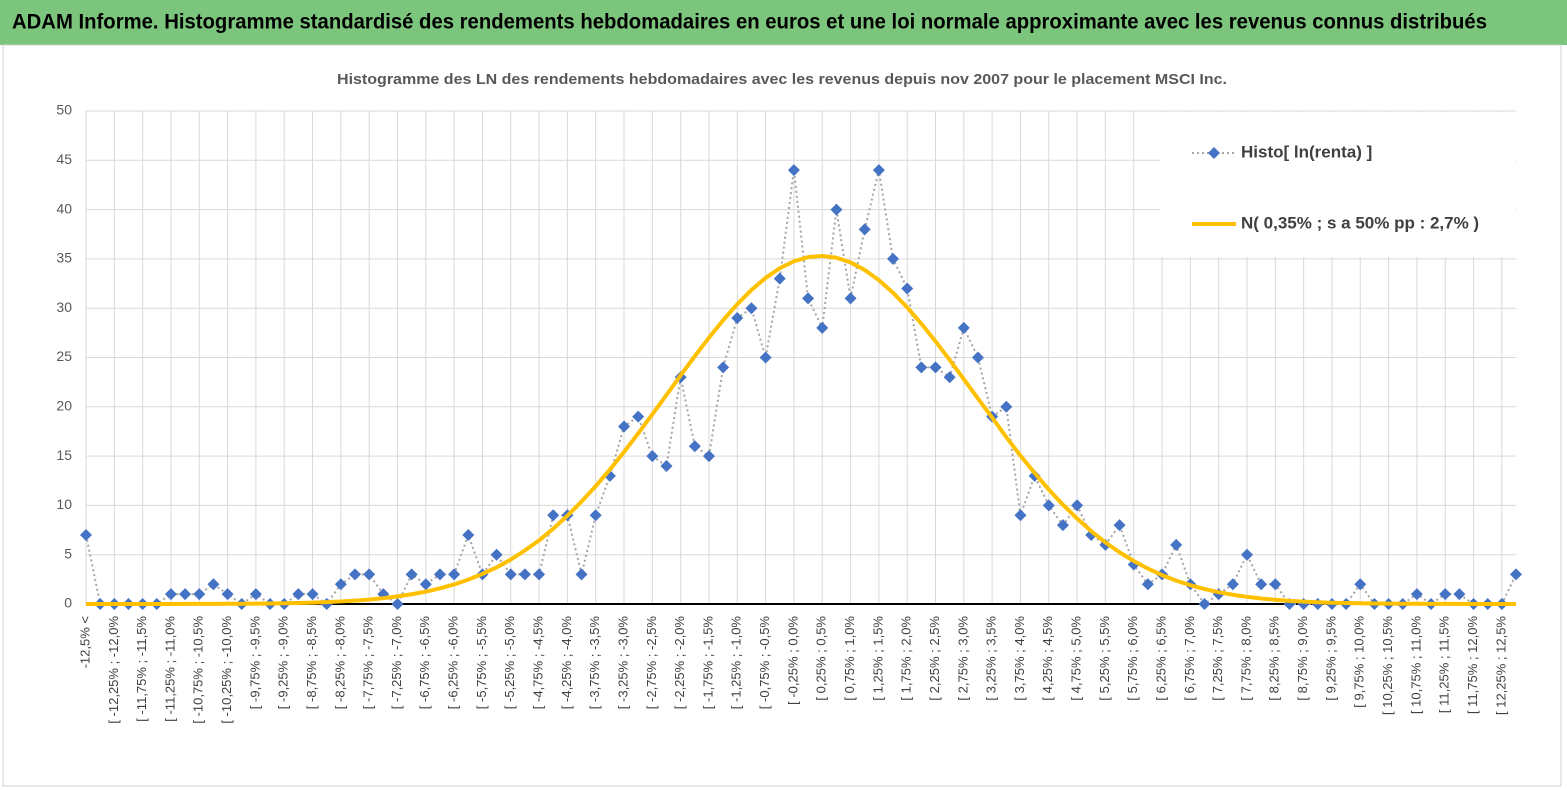 The height and width of the screenshot is (790, 1567). I want to click on x-tick-label: [ 4,75% ; 5,0%, so click(1076, 658).